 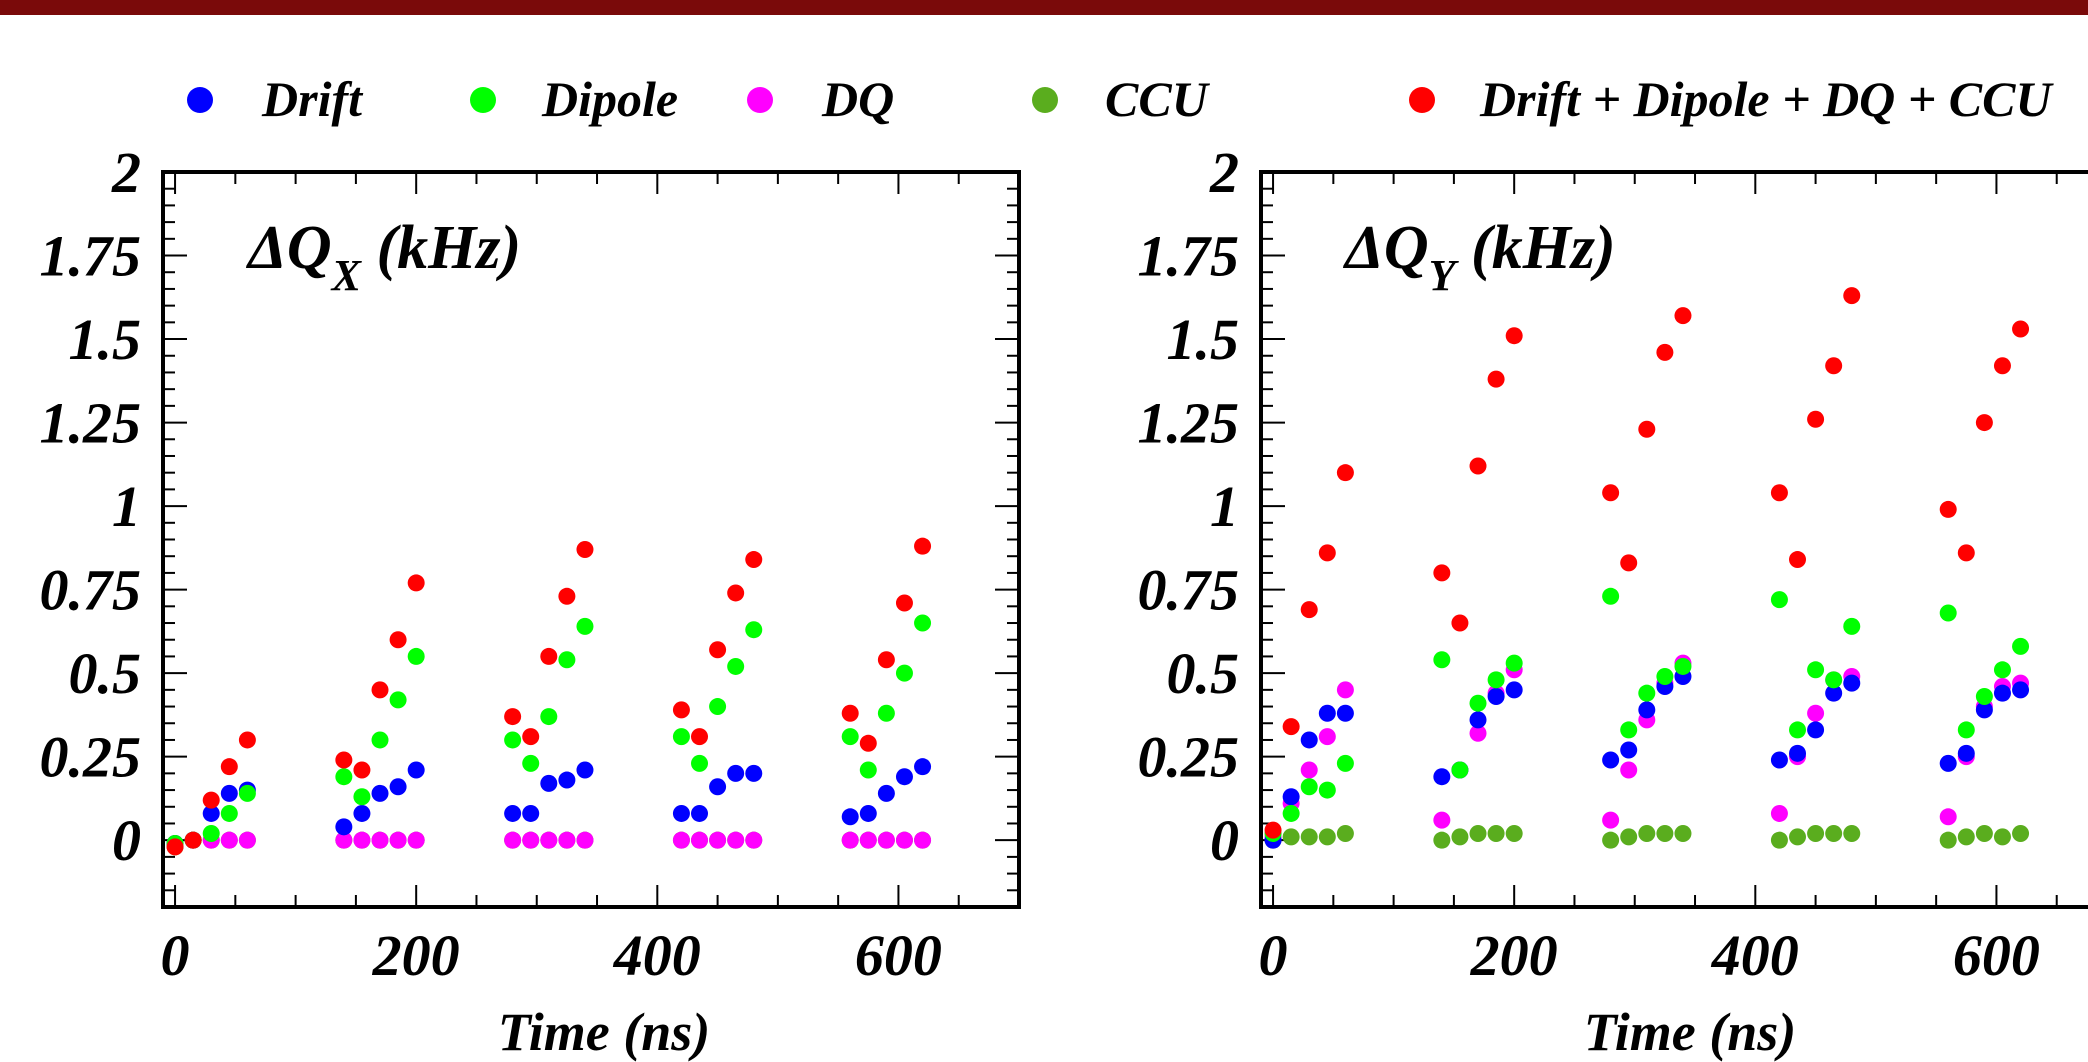 What do you see at coordinates (416, 955) in the screenshot?
I see `x-tick-label: 200` at bounding box center [416, 955].